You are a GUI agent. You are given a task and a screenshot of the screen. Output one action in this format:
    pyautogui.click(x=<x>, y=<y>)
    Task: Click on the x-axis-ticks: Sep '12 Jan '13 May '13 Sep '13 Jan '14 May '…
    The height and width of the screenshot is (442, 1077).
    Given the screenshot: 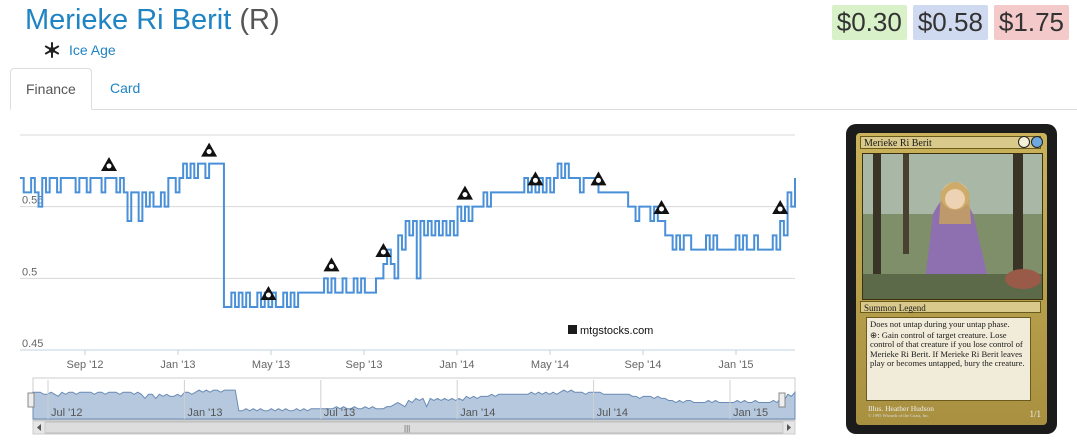 What is the action you would take?
    pyautogui.click(x=410, y=360)
    